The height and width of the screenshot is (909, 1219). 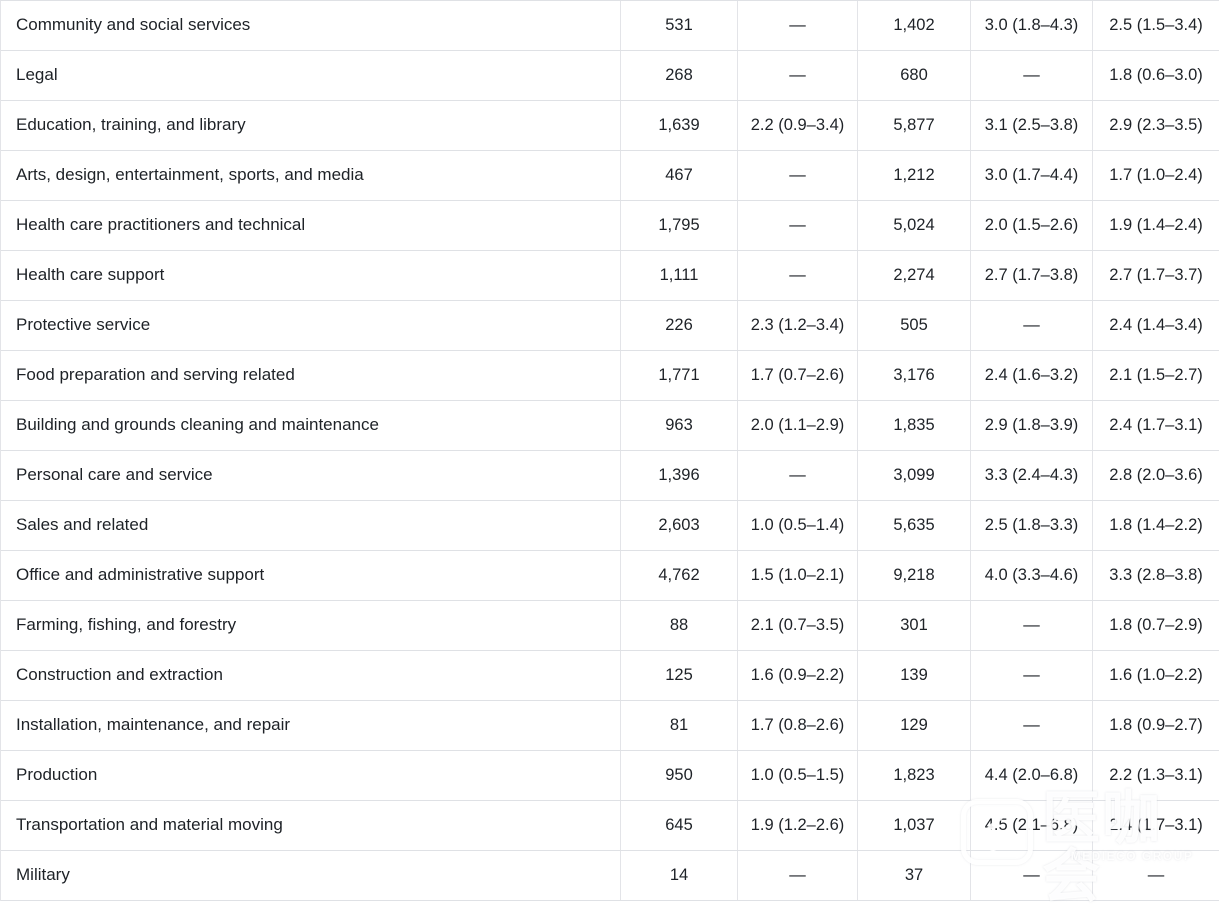 I want to click on rate-ci-cell-3: 2.4 (1.7–3.1), so click(x=1155, y=825).